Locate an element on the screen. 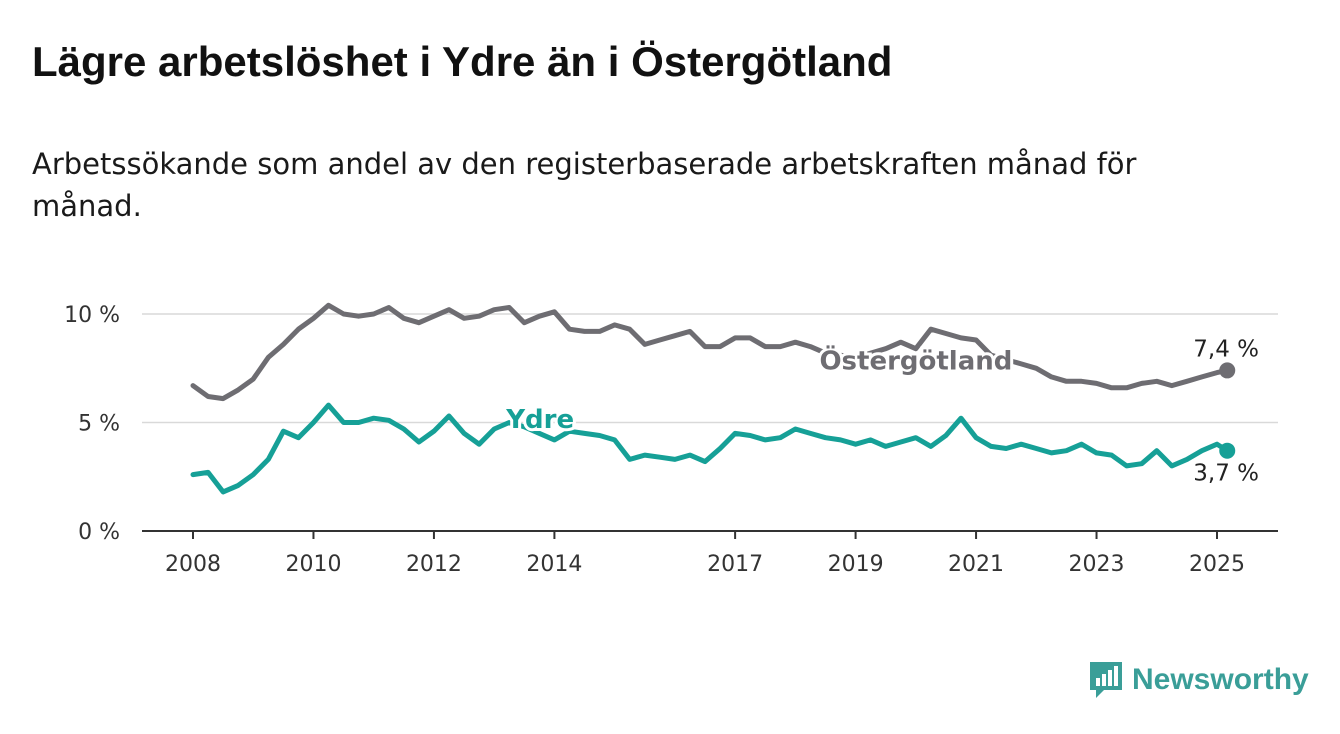  x-tick-label: 2014 is located at coordinates (554, 564).